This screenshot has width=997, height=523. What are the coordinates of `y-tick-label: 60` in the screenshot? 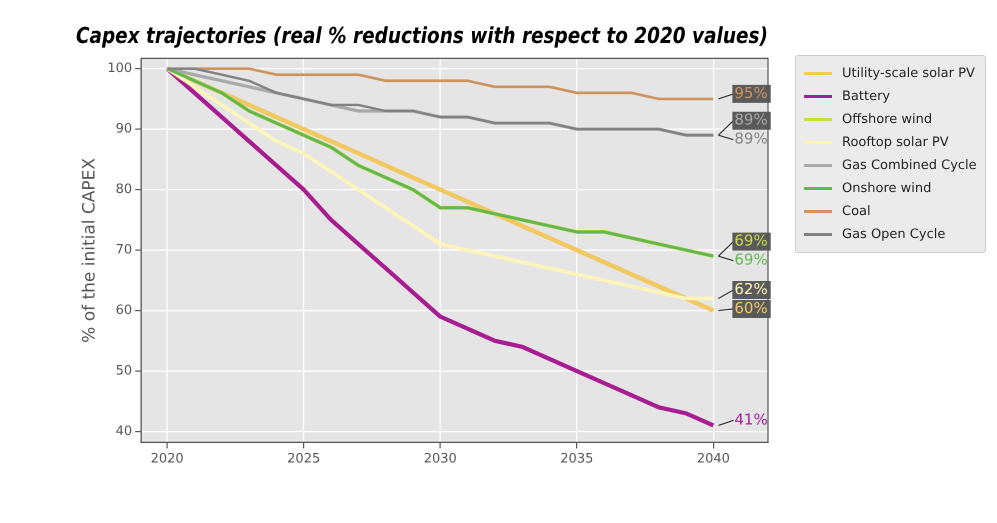 It's located at (124, 310).